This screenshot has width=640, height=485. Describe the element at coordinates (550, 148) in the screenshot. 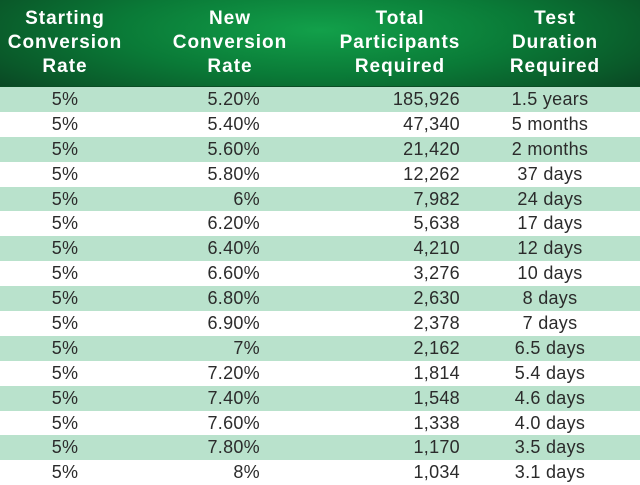

I see `test-duration-cell: 2 months` at that location.